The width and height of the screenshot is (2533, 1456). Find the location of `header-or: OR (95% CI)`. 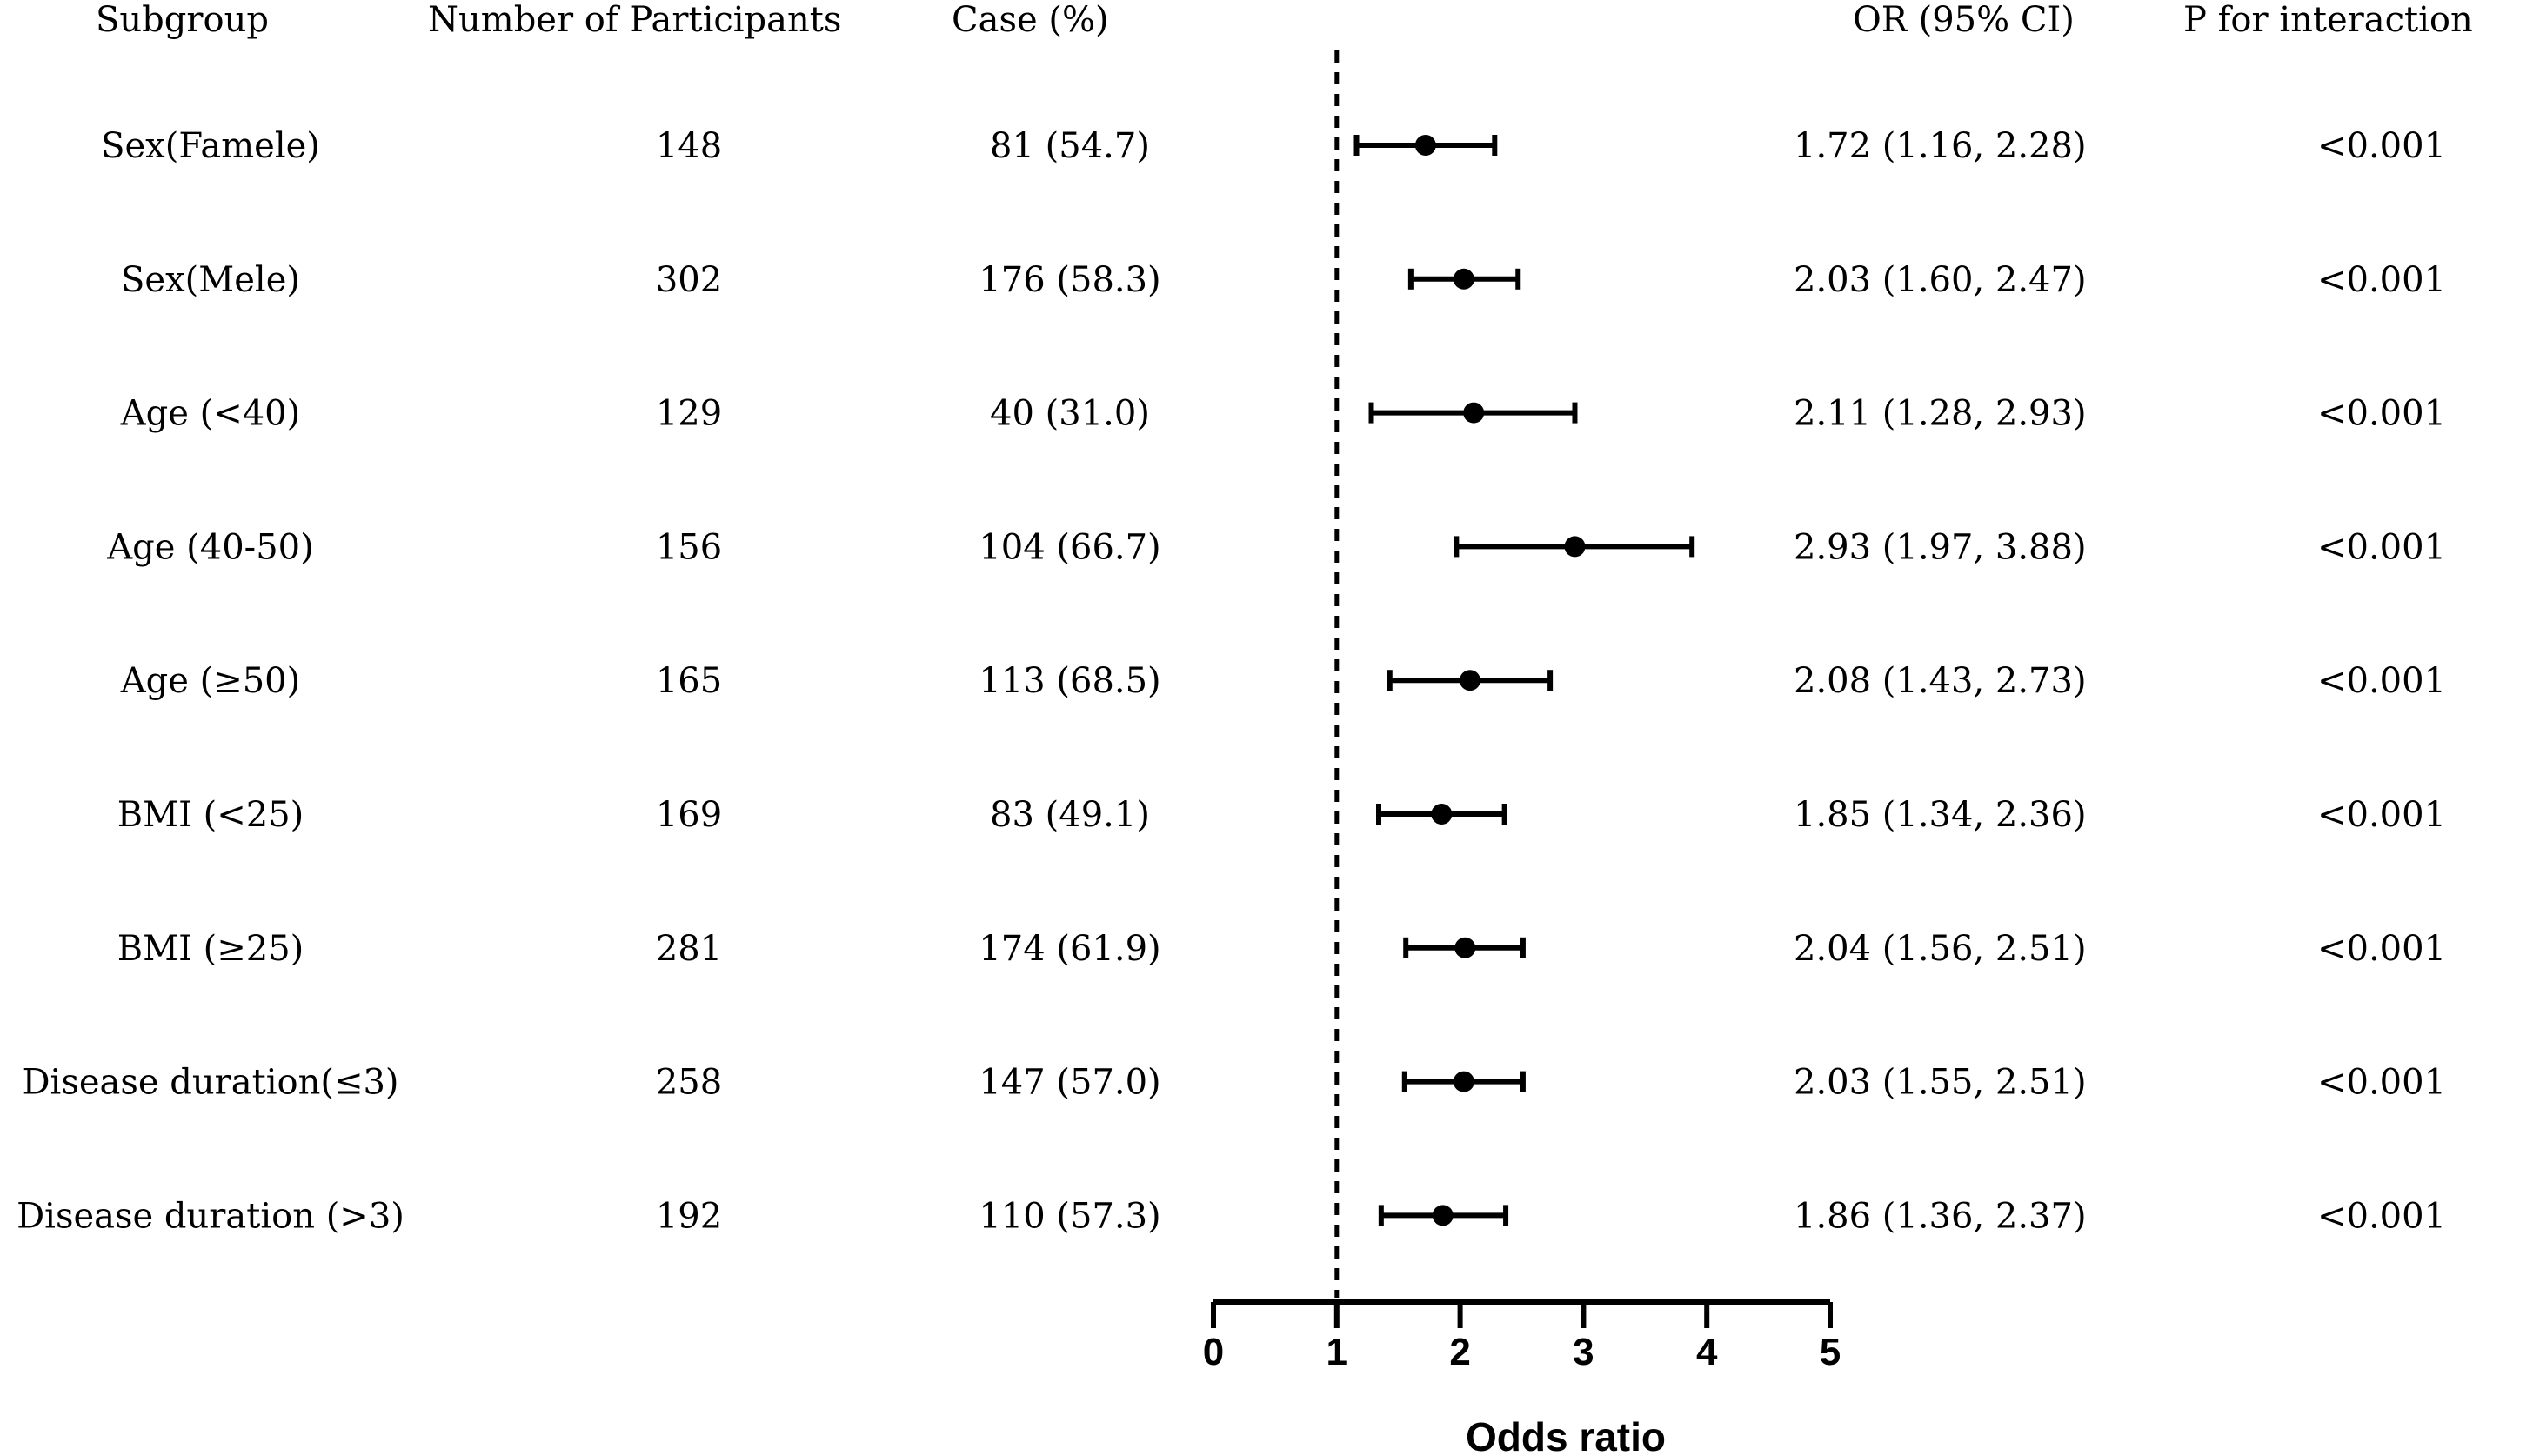

header-or: OR (95% CI) is located at coordinates (1964, 20).